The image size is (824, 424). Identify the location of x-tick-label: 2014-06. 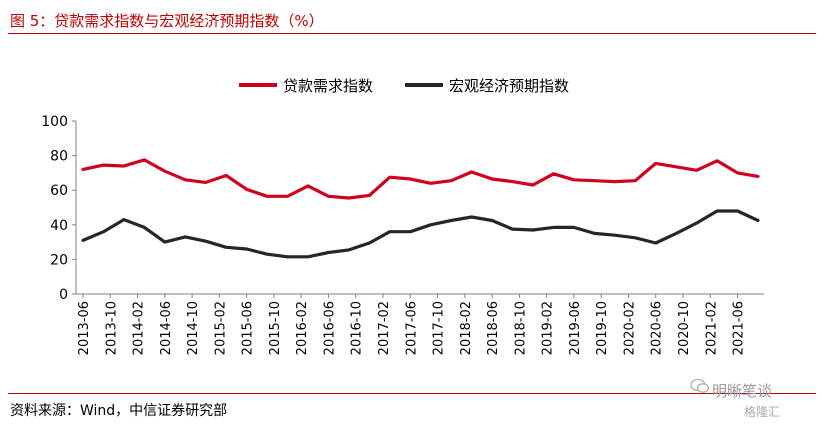
(166, 328).